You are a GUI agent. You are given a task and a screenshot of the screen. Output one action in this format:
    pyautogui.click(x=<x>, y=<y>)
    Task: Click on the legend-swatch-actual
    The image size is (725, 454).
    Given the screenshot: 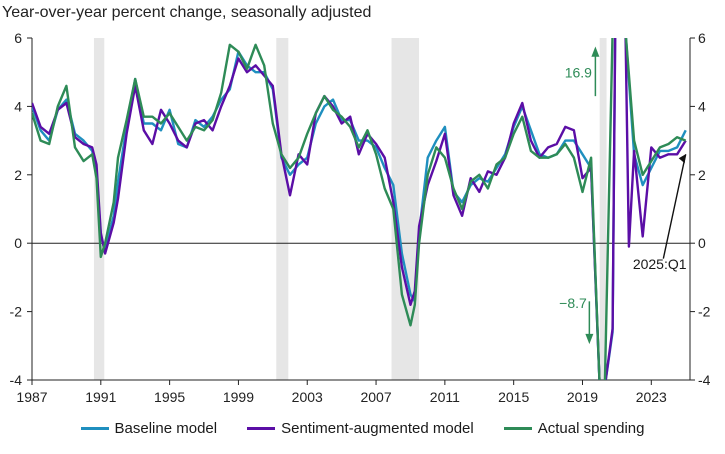 What is the action you would take?
    pyautogui.click(x=517, y=428)
    